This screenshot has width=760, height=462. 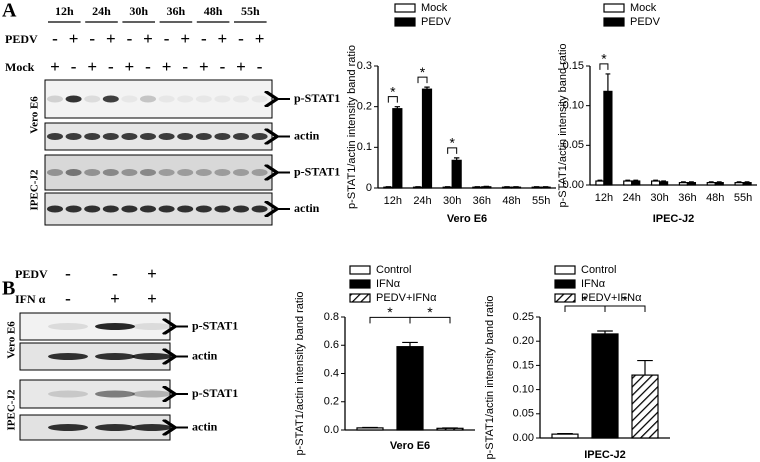 What do you see at coordinates (687, 198) in the screenshot?
I see `x-tick-label: 36h` at bounding box center [687, 198].